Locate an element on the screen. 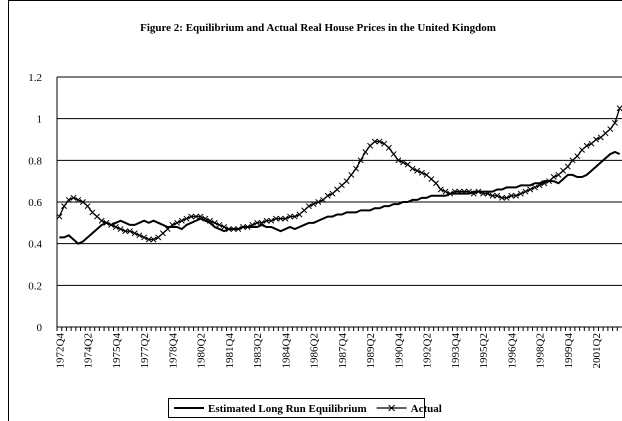 This screenshot has width=622, height=421. x-tick-label: 1983Q2 is located at coordinates (258, 350).